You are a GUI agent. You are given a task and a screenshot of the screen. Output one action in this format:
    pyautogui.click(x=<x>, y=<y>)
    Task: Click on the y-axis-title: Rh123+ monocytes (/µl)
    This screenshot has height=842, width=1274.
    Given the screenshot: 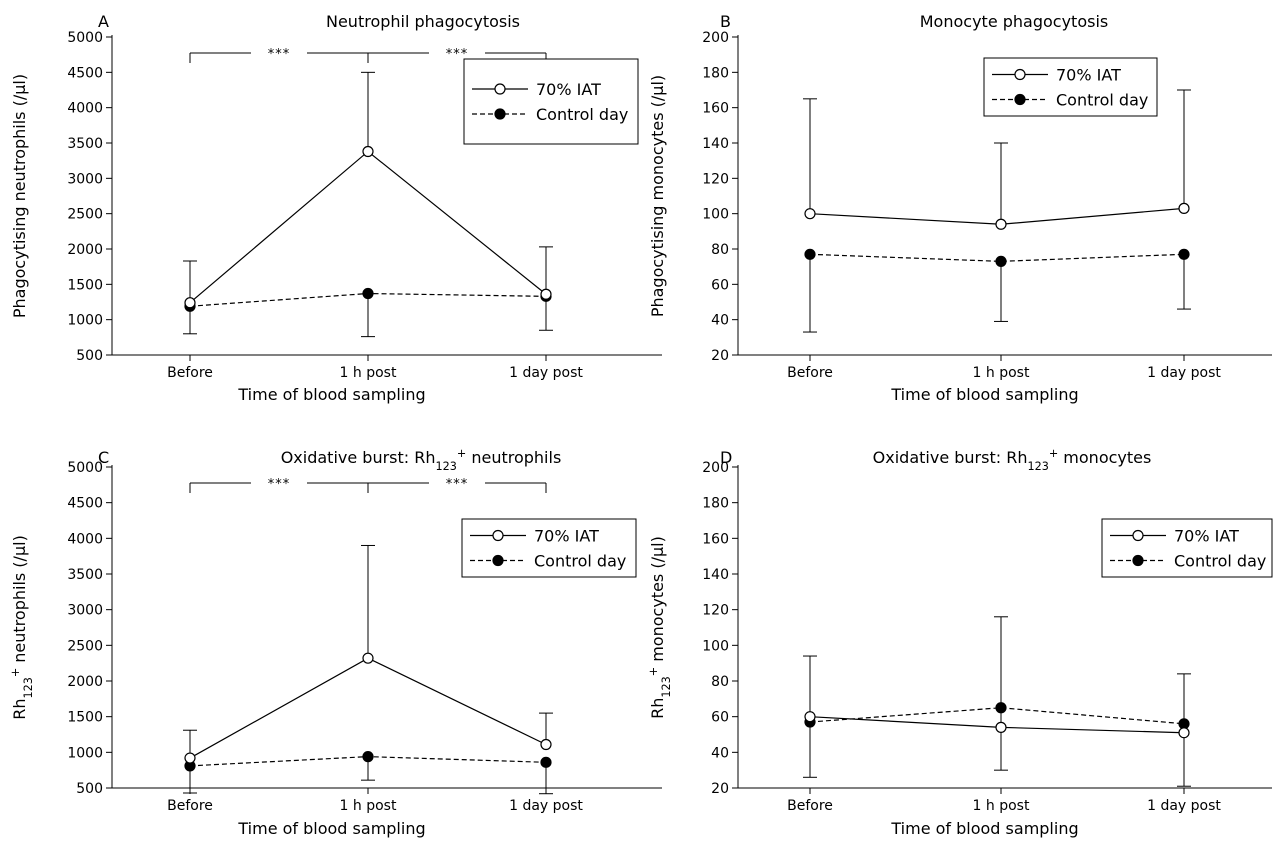 What is the action you would take?
    pyautogui.click(x=660, y=627)
    